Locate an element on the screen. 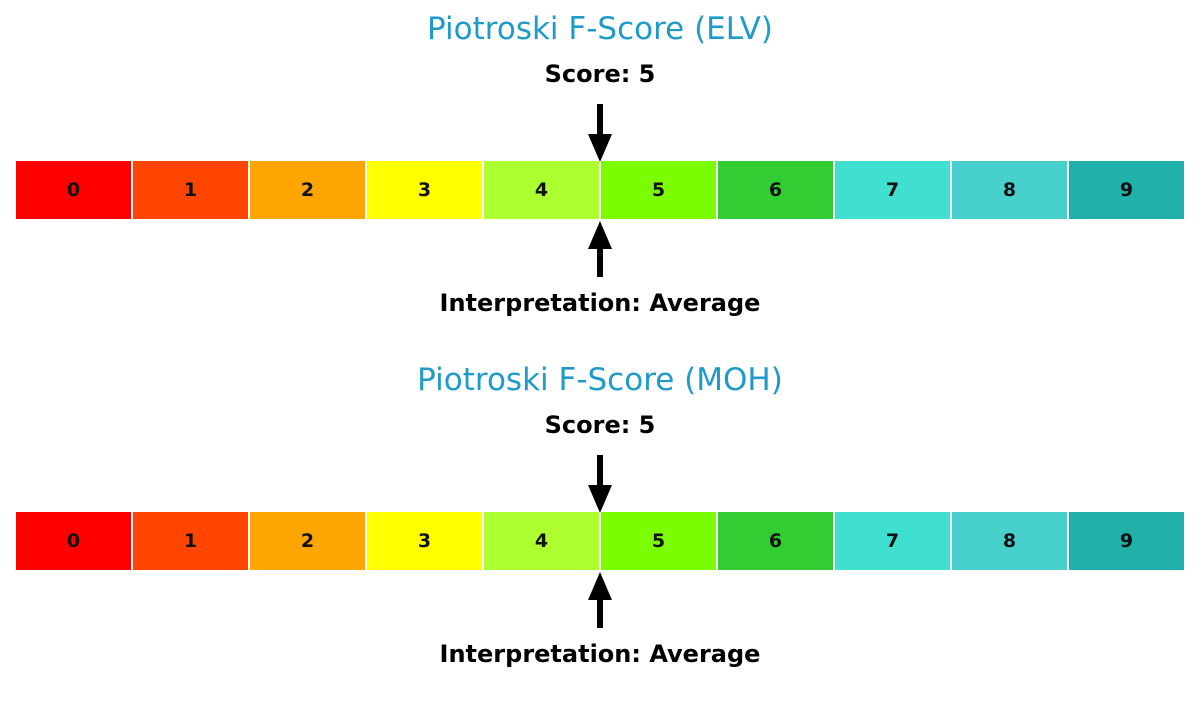 This screenshot has width=1200, height=702. chart-title: Piotroski F-Score (ELV) is located at coordinates (600, 29).